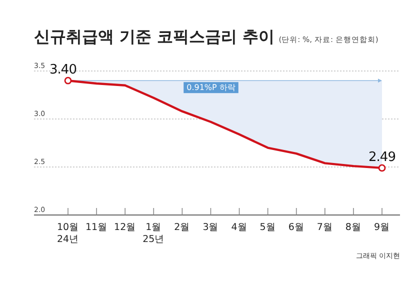  What do you see at coordinates (382, 227) in the screenshot?
I see `x-tick-label: 9월` at bounding box center [382, 227].